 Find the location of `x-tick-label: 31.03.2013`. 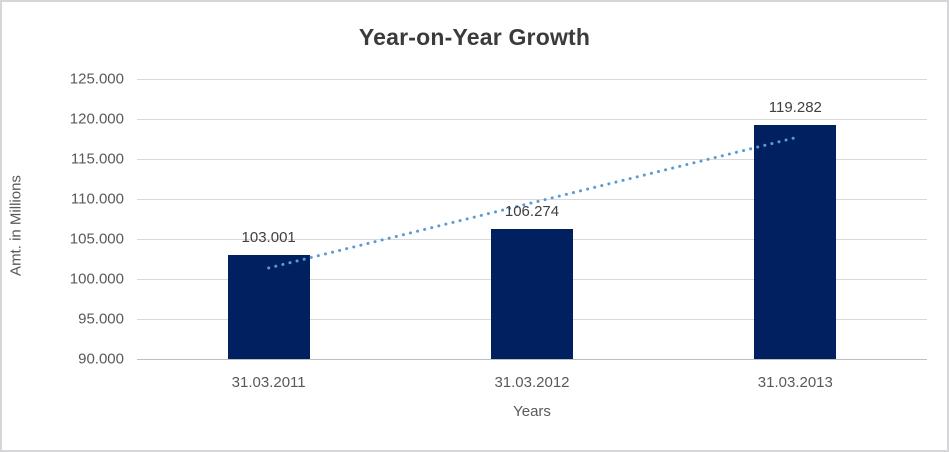

x-tick-label: 31.03.2013 is located at coordinates (795, 382).